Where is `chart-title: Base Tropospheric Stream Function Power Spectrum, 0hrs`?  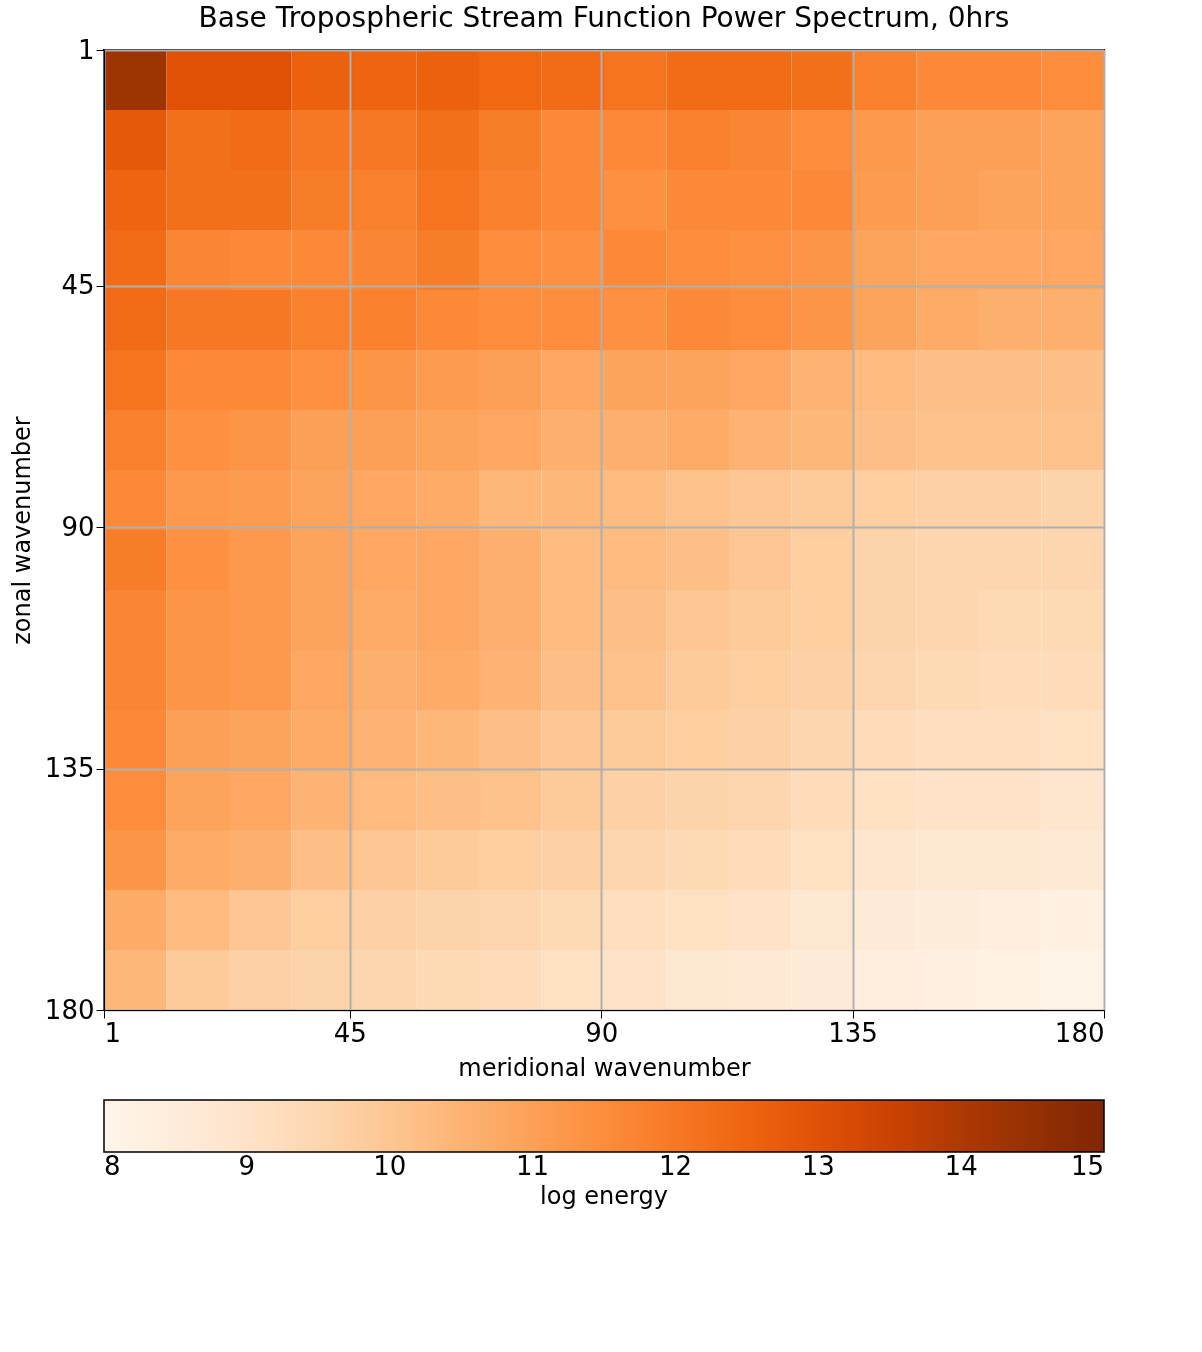
chart-title: Base Tropospheric Stream Function Power Spectrum, 0hrs is located at coordinates (604, 17).